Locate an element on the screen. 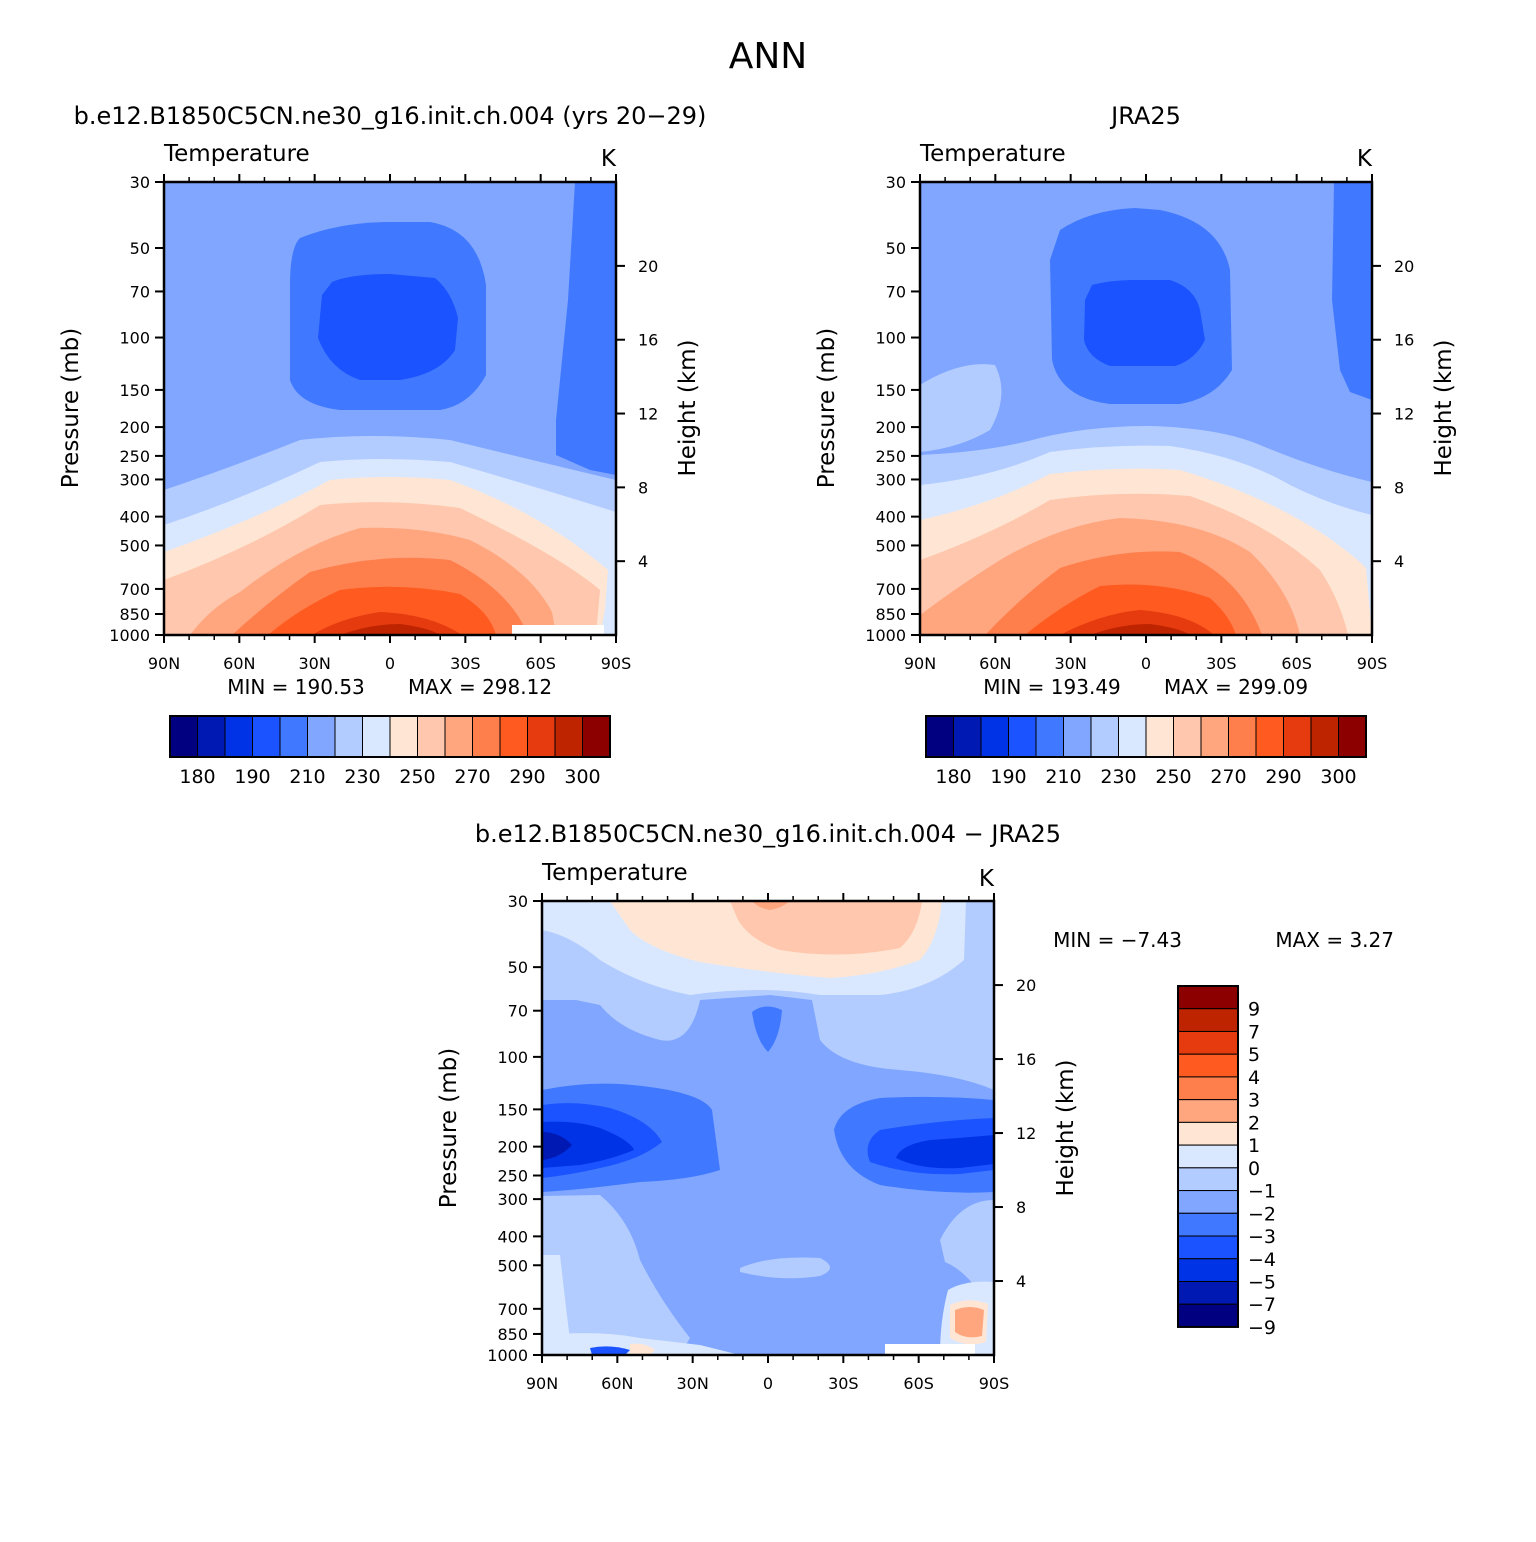  x-tick-label: 90S is located at coordinates (616, 663).